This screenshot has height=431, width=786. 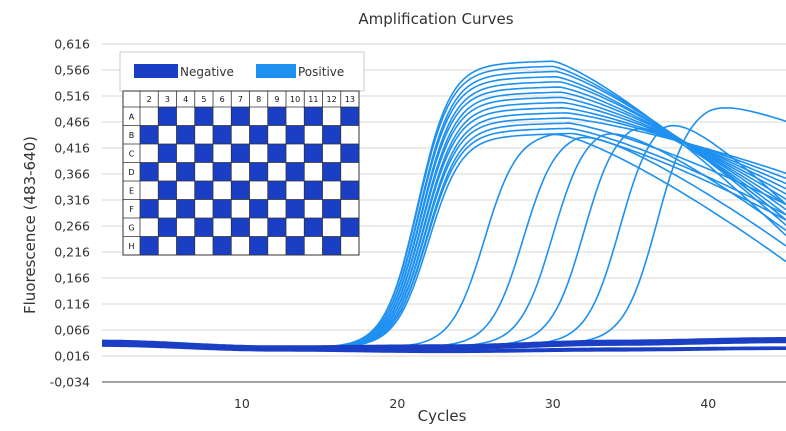 I want to click on x-axis-ticks: 10 20 30 40, so click(x=475, y=403).